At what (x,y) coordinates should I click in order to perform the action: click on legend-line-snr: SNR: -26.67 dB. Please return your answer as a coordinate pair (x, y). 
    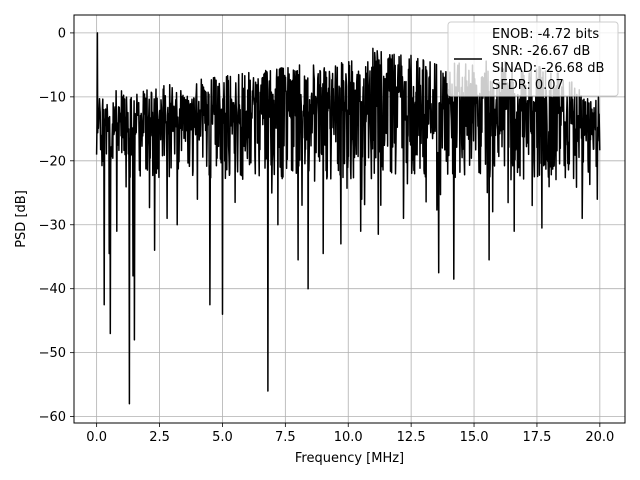
    Looking at the image, I should click on (541, 51).